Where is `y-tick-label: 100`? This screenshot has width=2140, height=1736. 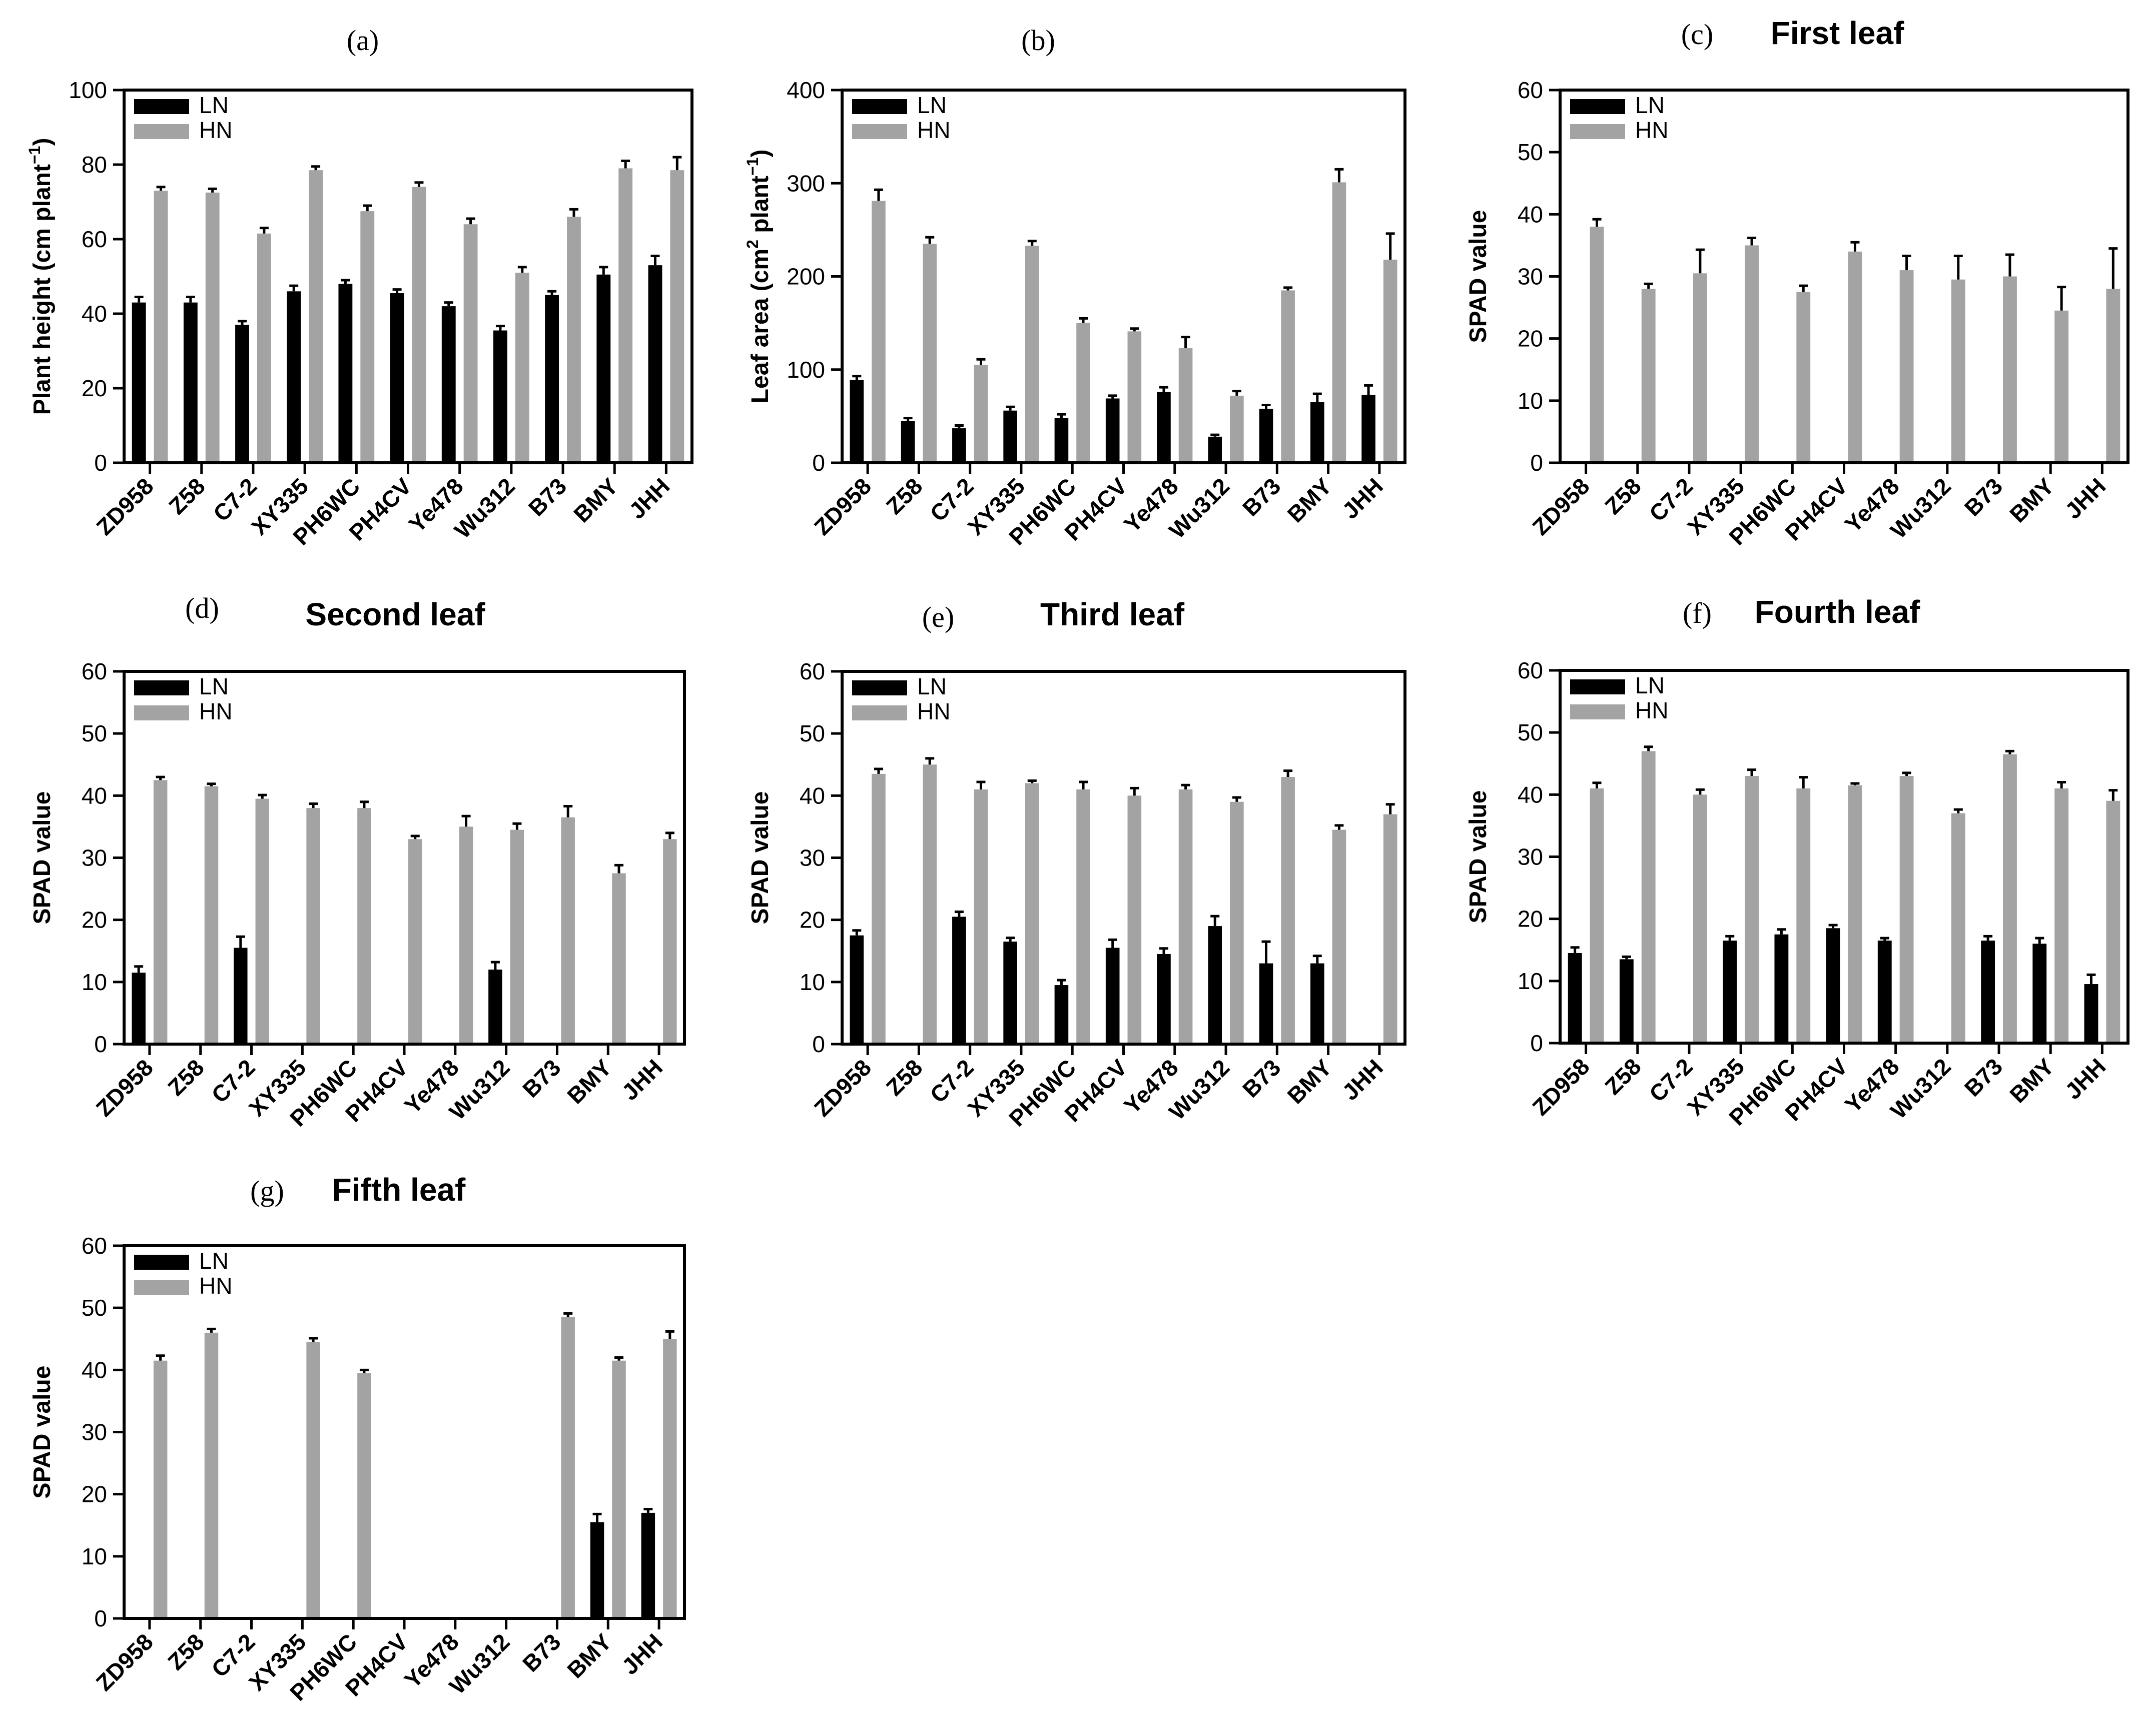 y-tick-label: 100 is located at coordinates (806, 370).